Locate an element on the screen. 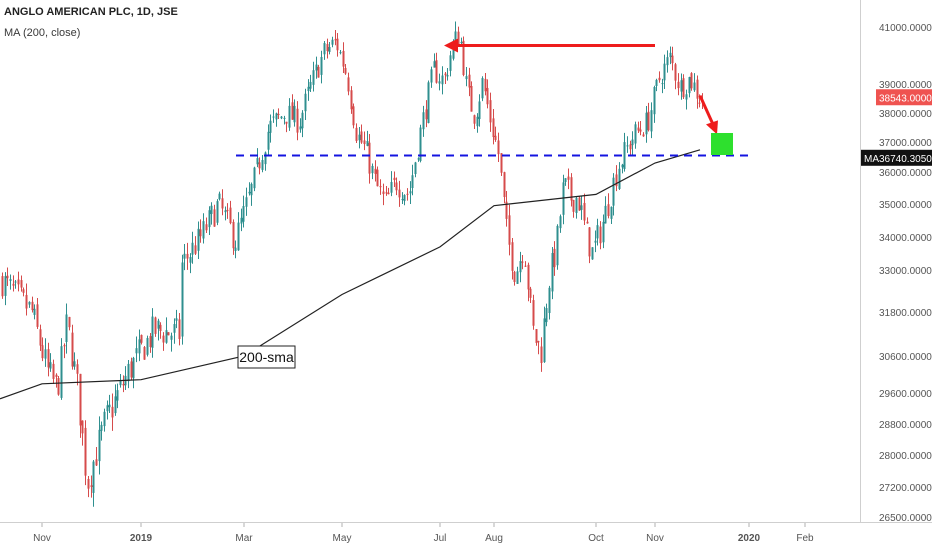 The image size is (932, 550). price-tick-label: 41000.0000 is located at coordinates (905, 28).